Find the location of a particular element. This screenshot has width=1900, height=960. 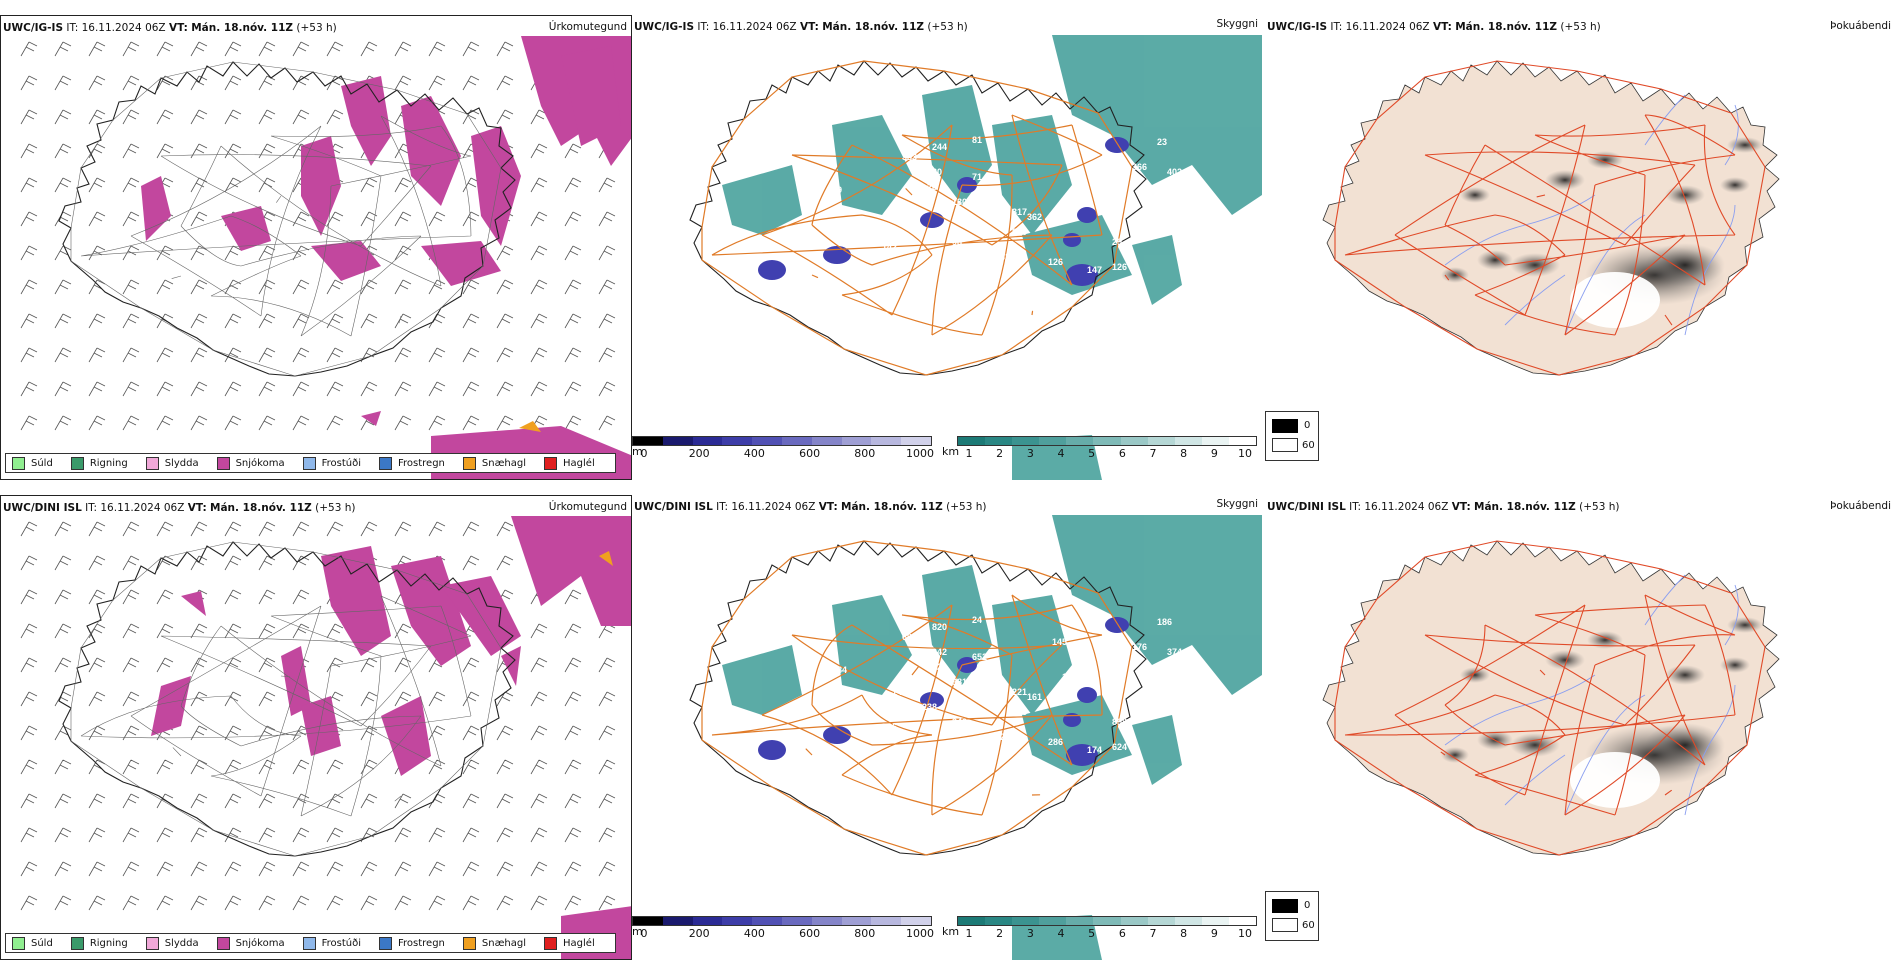

svg-text: 161 is located at coordinates (1034, 697).